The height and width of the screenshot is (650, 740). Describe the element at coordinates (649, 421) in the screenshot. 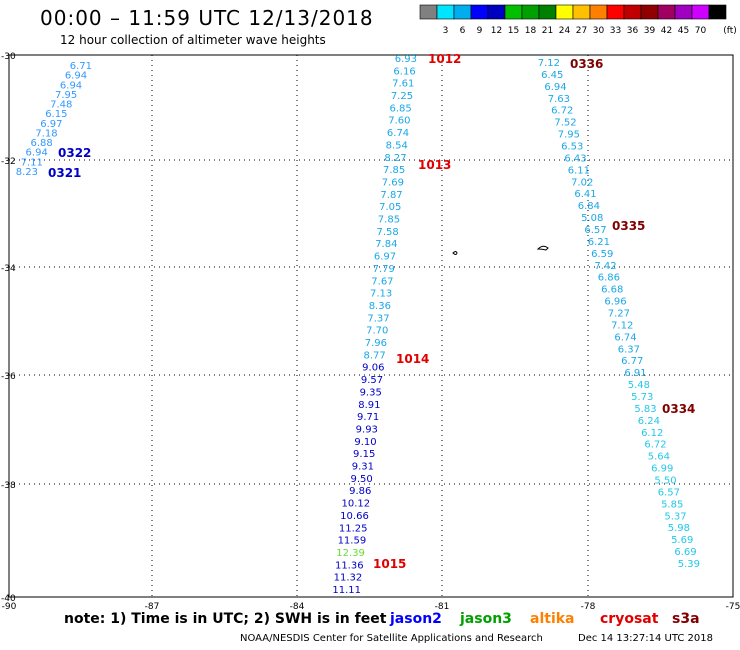

I see `wave-height-value: 6.24` at that location.